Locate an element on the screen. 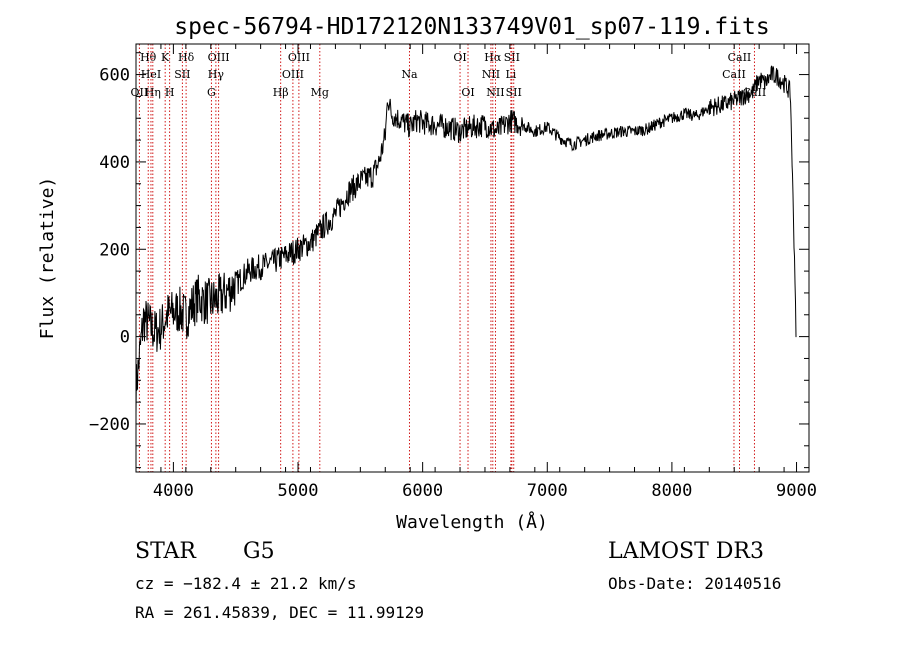 This screenshot has height=649, width=900. line-marker-label: Hα is located at coordinates (493, 57).